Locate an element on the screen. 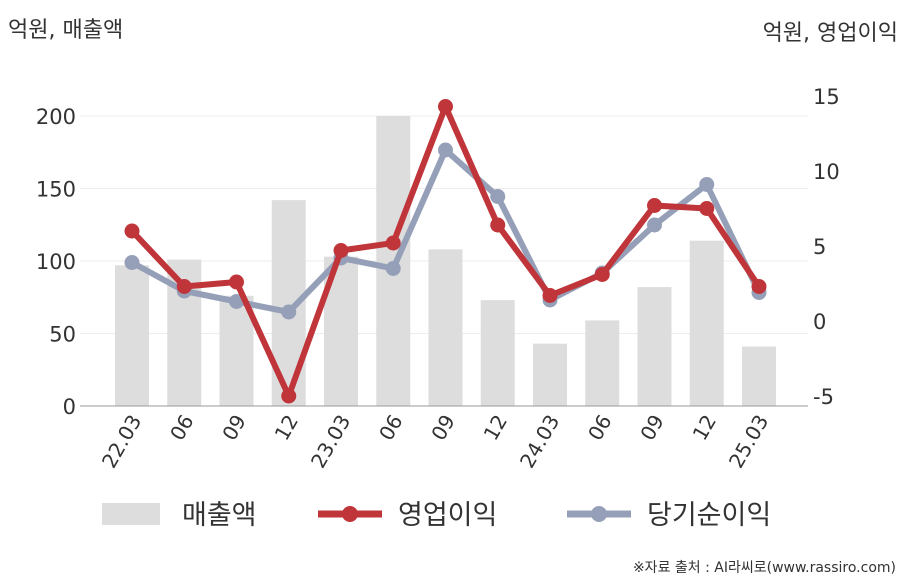 The width and height of the screenshot is (908, 580). left-axis-unit: 억원, 매출액 is located at coordinates (65, 30).